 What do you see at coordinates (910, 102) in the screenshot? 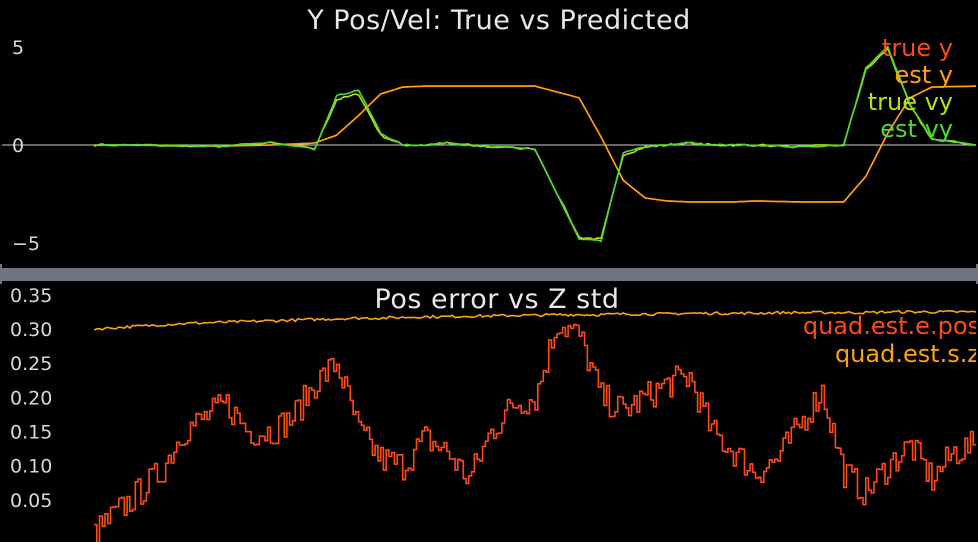
I see `legend-entry-true-vy: true vy` at bounding box center [910, 102].